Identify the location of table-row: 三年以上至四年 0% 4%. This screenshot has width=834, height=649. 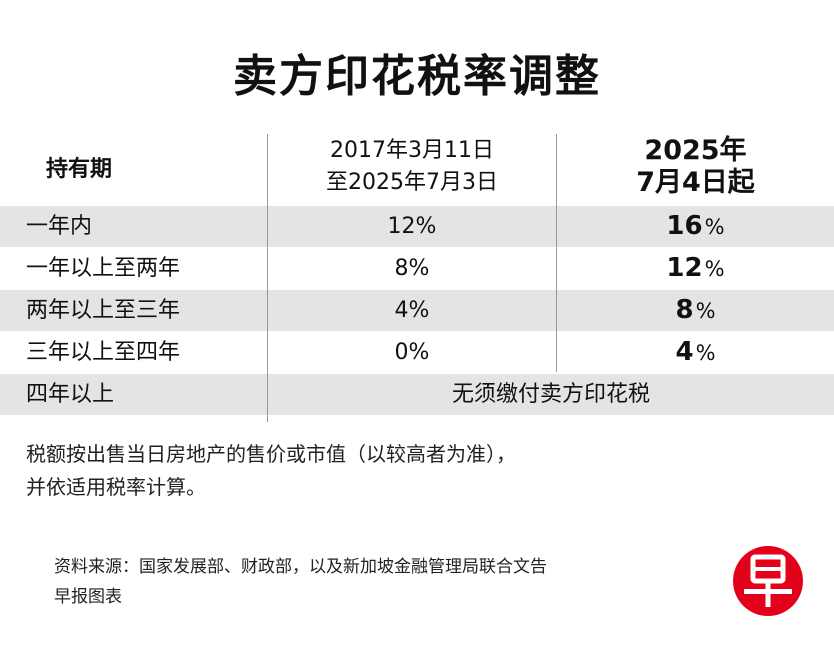
(417, 352).